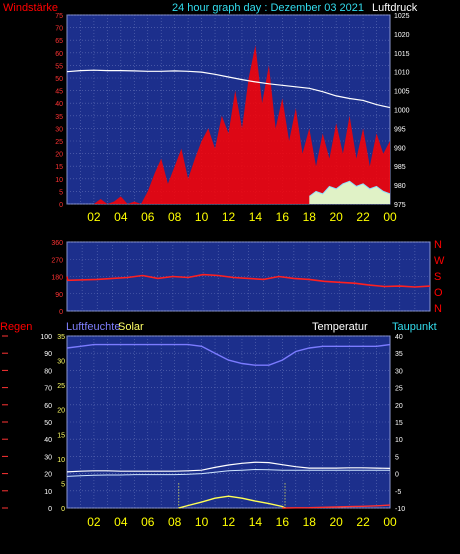  Describe the element at coordinates (228, 467) in the screenshot. I see `temperature-series` at that location.